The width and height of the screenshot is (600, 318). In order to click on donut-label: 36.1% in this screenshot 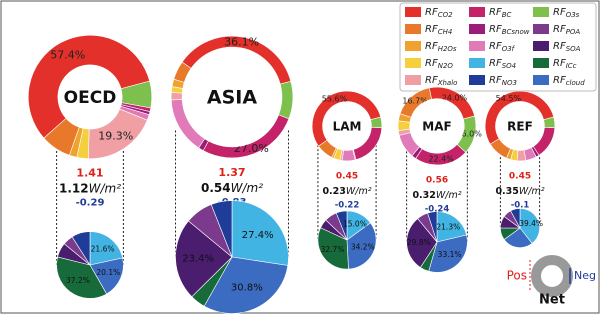, I will do `click(241, 41)`.